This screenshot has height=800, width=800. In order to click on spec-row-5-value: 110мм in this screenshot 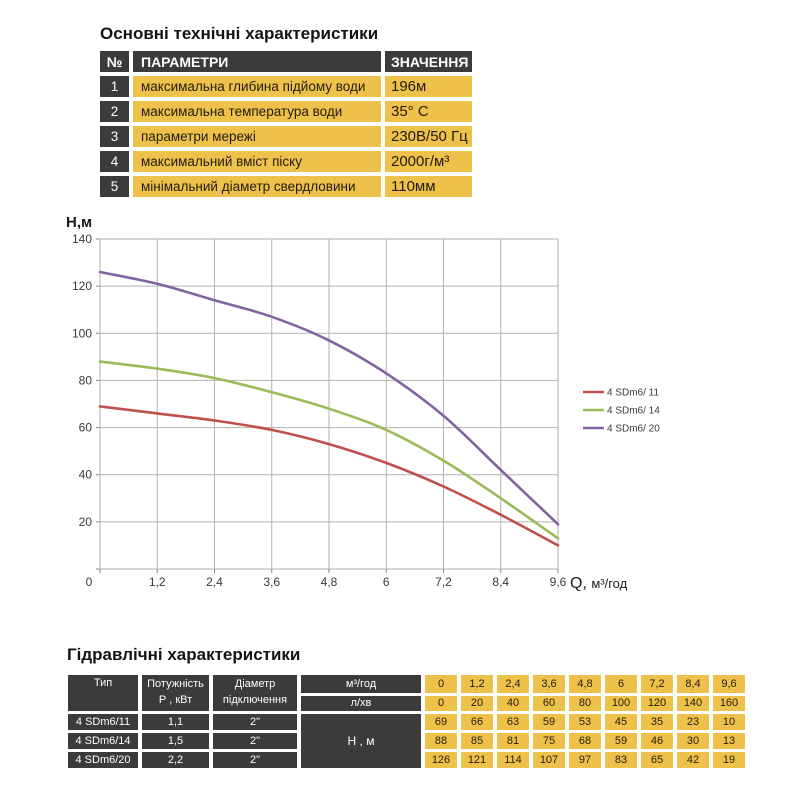, I will do `click(428, 186)`.